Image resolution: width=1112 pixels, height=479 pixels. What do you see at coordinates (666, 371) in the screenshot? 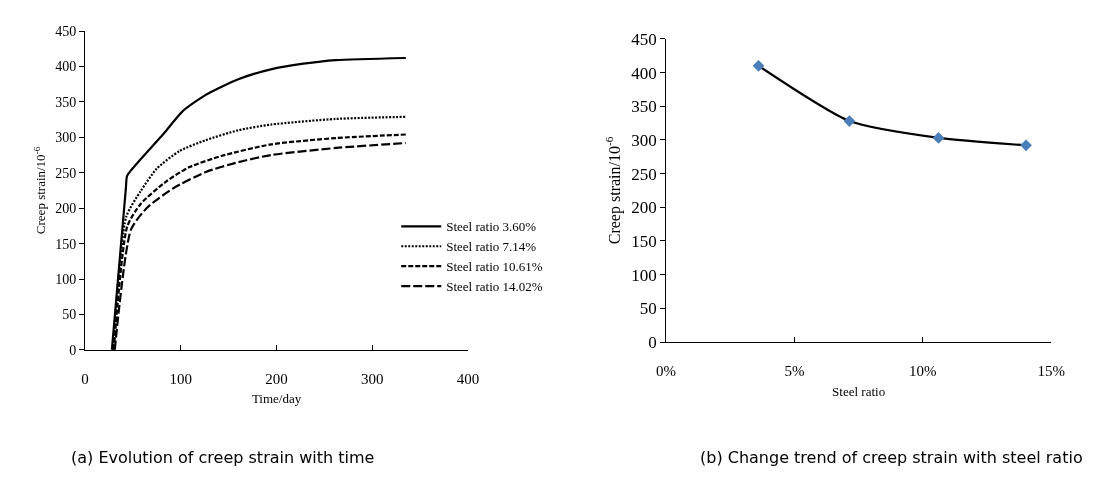
I see `x-tick-label: 0%` at bounding box center [666, 371].